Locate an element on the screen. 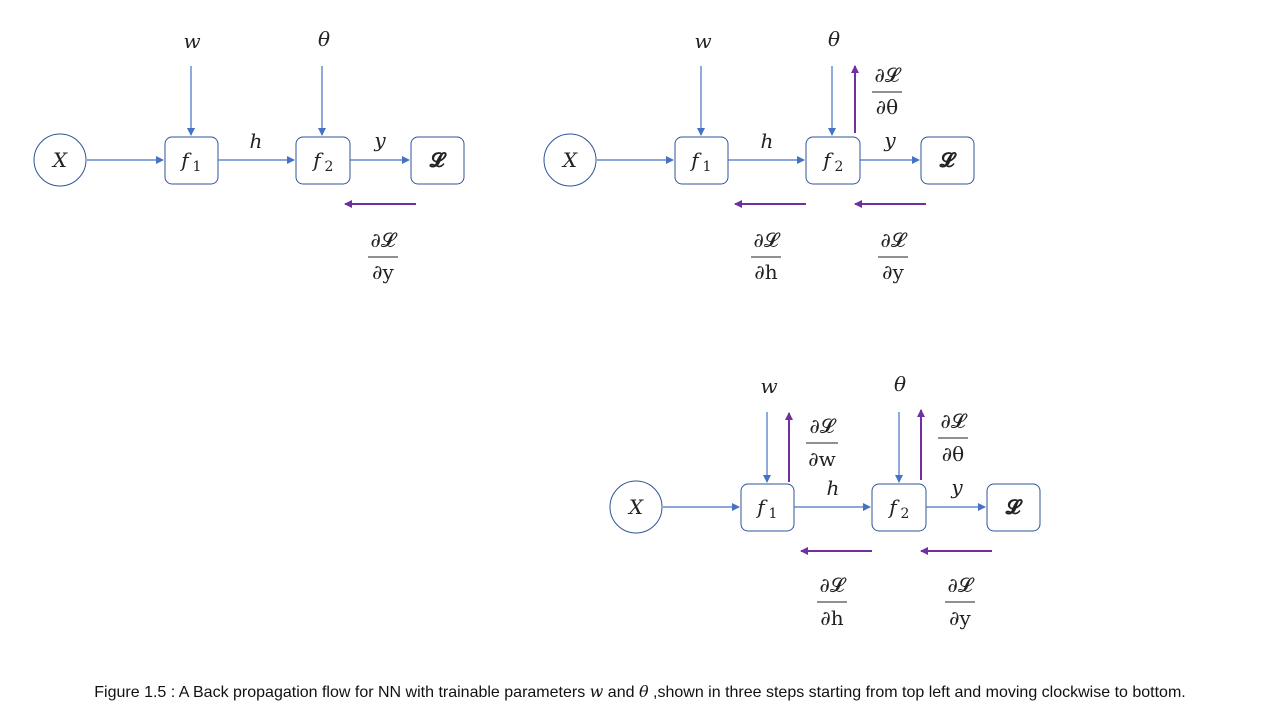 The image size is (1280, 720). step-2-diagram: X f 1 f 2 𝓛 w θ h y ∂𝓛 ∂θ ∂� is located at coordinates (759, 155).